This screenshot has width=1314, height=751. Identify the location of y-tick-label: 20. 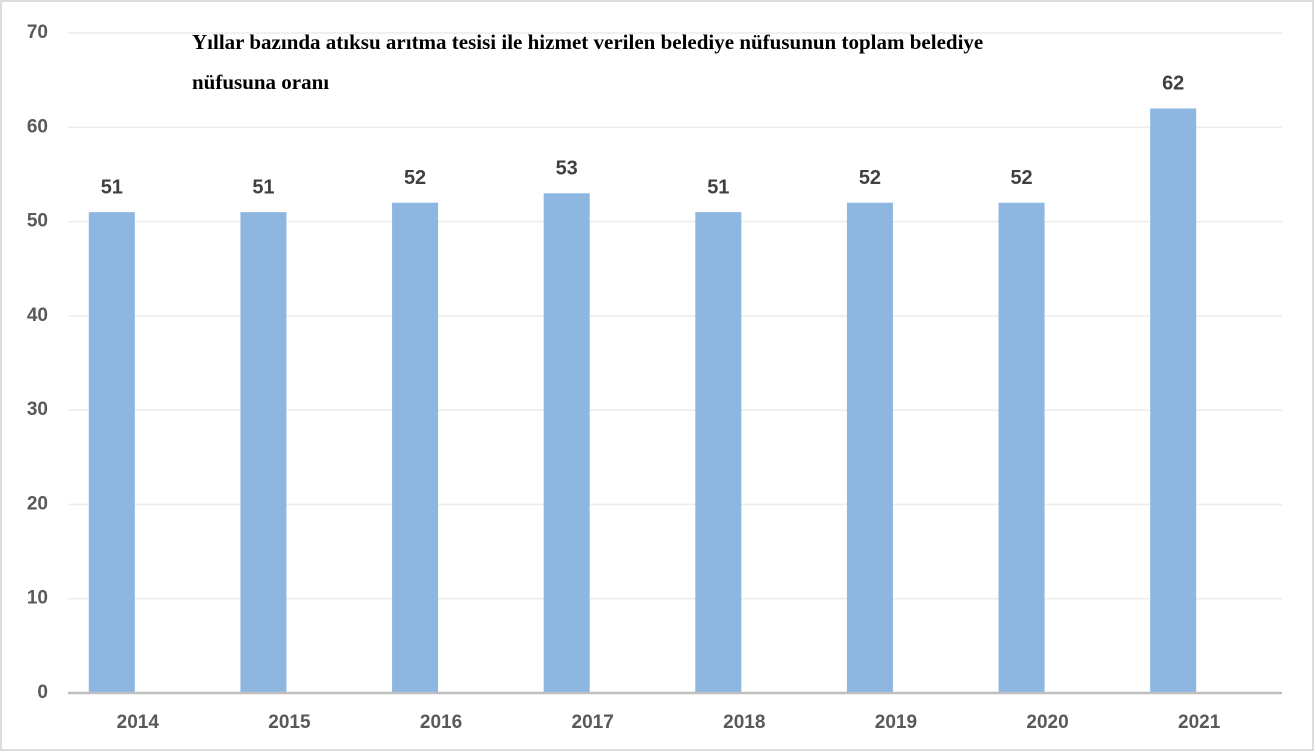
(37, 503).